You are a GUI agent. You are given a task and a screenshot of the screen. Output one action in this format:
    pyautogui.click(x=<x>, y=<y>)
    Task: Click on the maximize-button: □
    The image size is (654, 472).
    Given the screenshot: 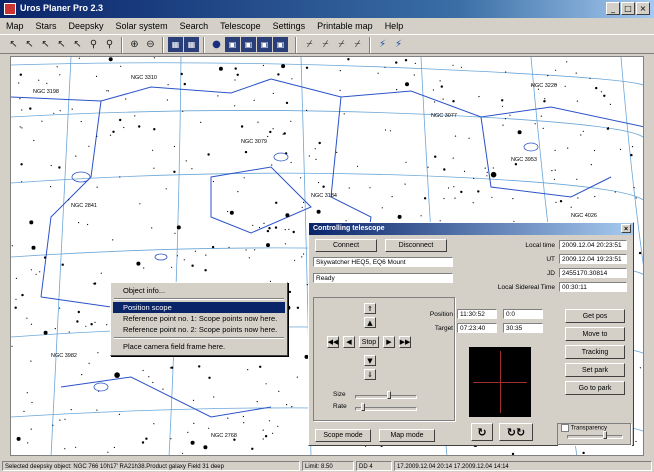 What is the action you would take?
    pyautogui.click(x=628, y=8)
    